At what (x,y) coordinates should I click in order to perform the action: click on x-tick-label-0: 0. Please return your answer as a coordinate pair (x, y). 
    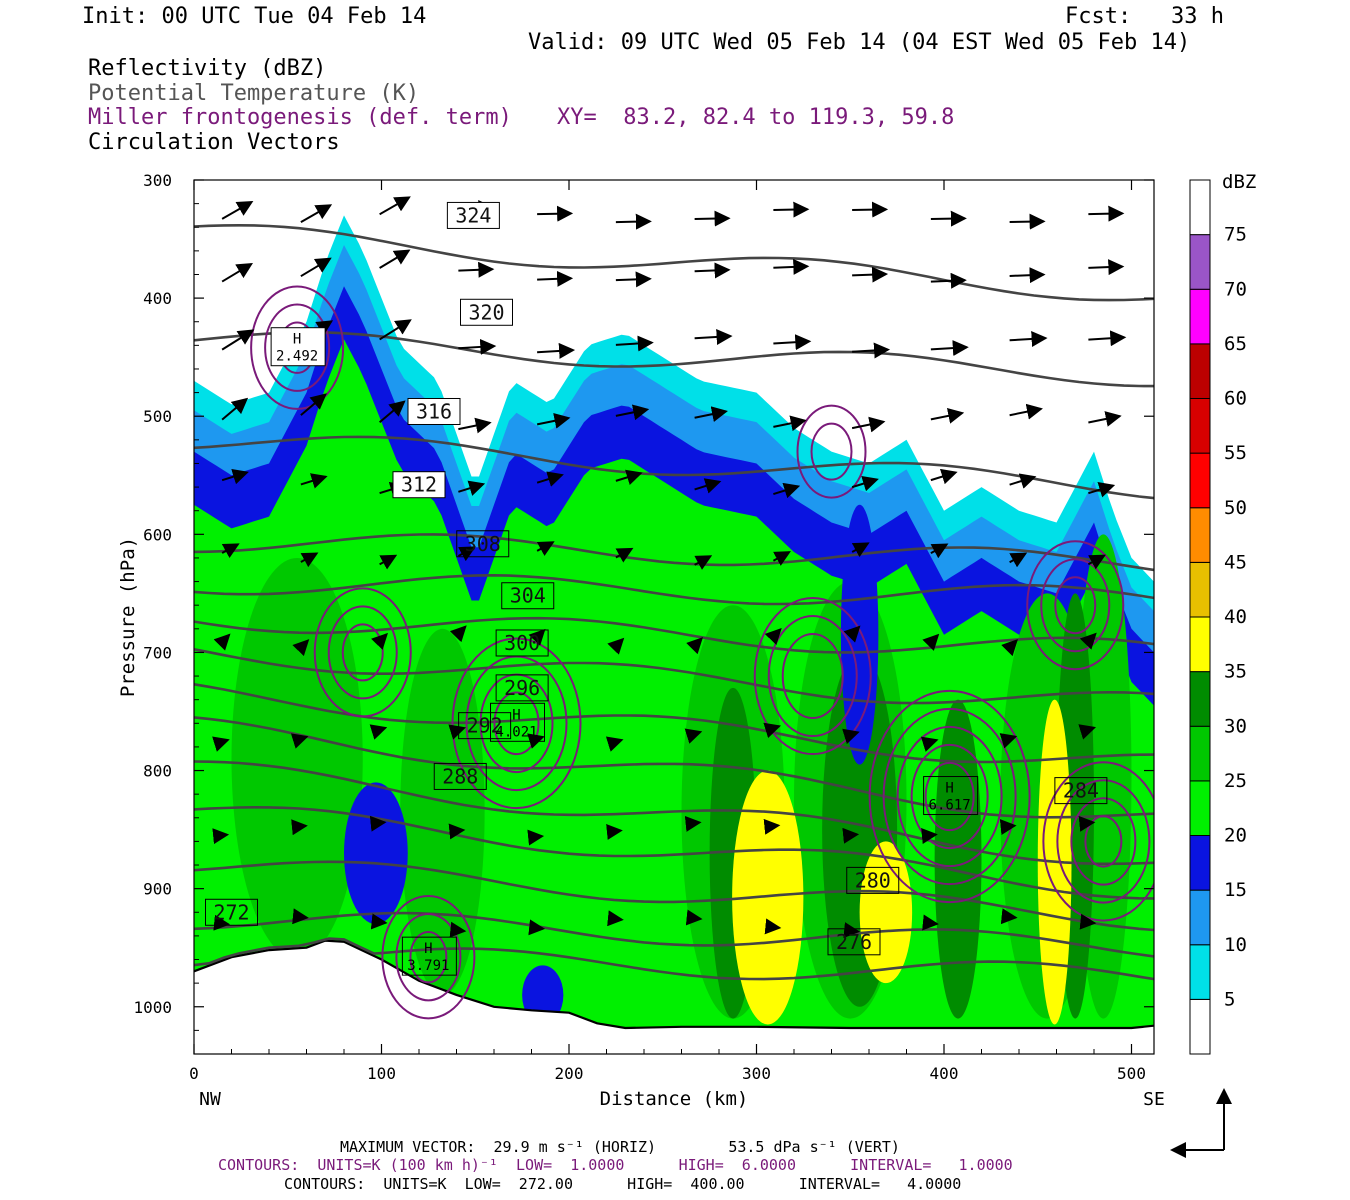
    Looking at the image, I should click on (194, 1073).